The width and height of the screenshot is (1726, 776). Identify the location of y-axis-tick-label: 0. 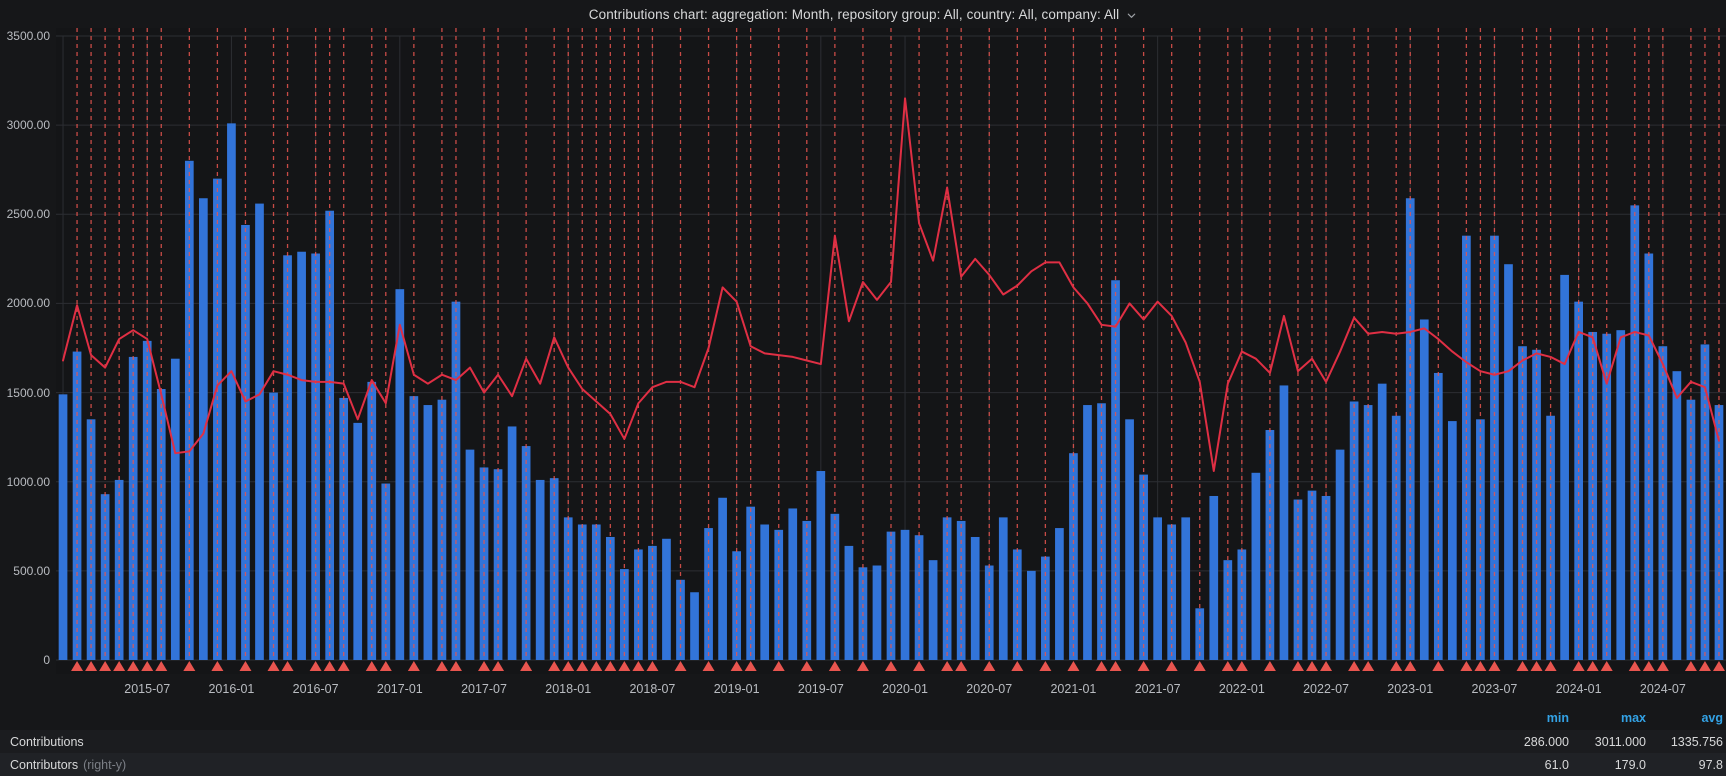
(46, 660).